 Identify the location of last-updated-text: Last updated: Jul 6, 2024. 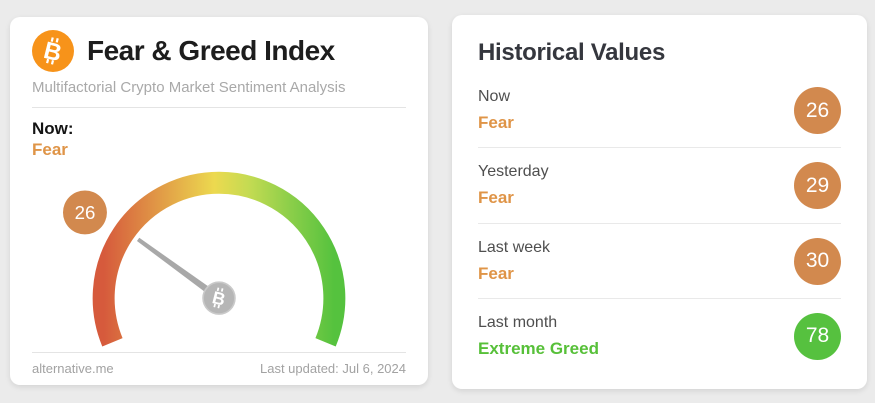
(332, 368).